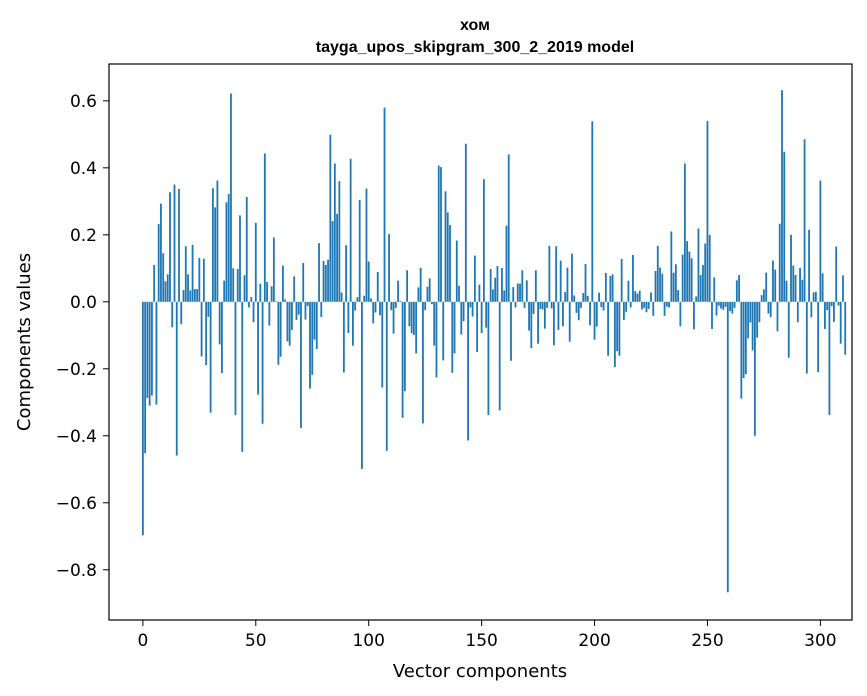 Image resolution: width=867 pixels, height=696 pixels. What do you see at coordinates (83, 169) in the screenshot?
I see `y-tick-label: 0.4` at bounding box center [83, 169].